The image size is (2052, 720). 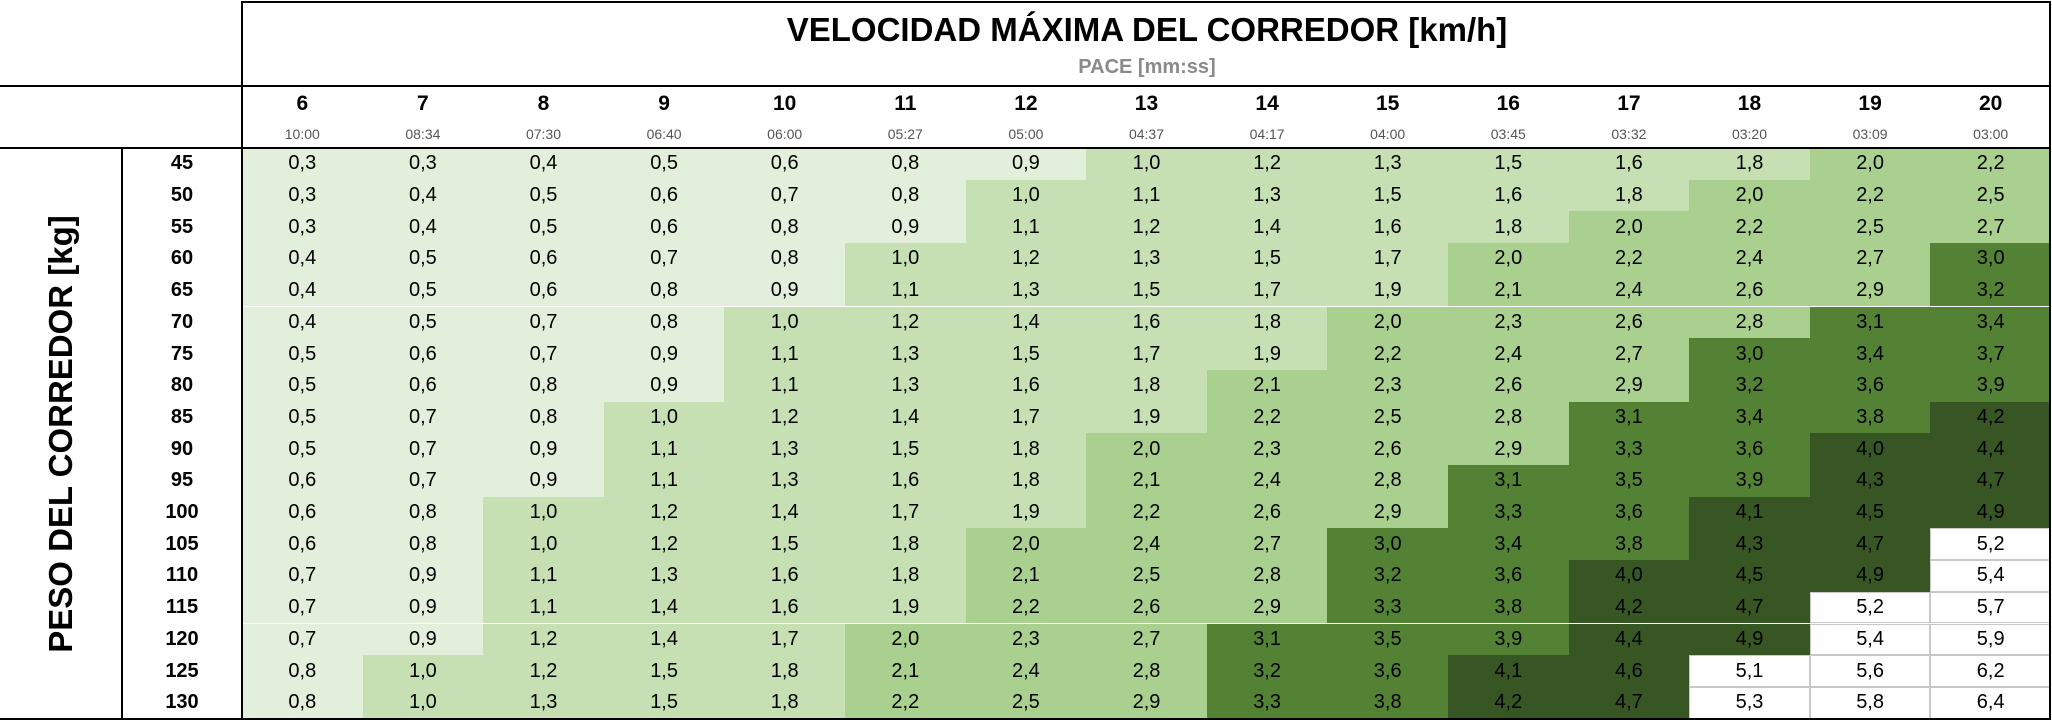 What do you see at coordinates (1991, 134) in the screenshot?
I see `pace-header-20: 03:00` at bounding box center [1991, 134].